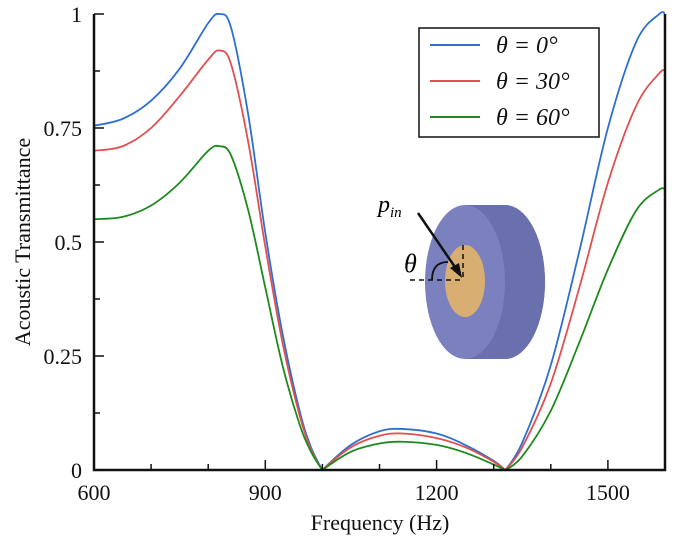 The height and width of the screenshot is (547, 678). Describe the element at coordinates (389, 206) in the screenshot. I see `pressure-label: pin` at that location.